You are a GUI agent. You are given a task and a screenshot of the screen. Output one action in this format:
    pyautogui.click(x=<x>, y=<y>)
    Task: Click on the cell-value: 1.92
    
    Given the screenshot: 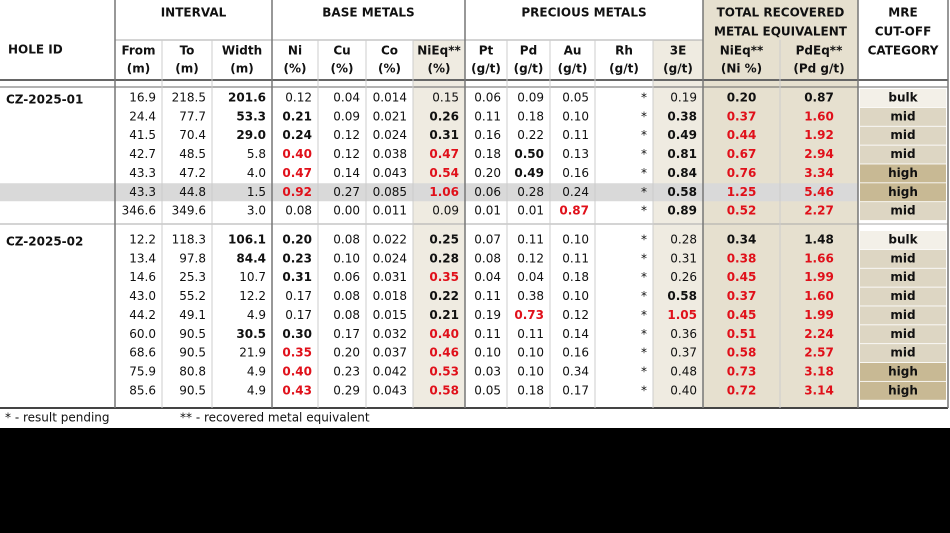 What is the action you would take?
    pyautogui.click(x=819, y=135)
    